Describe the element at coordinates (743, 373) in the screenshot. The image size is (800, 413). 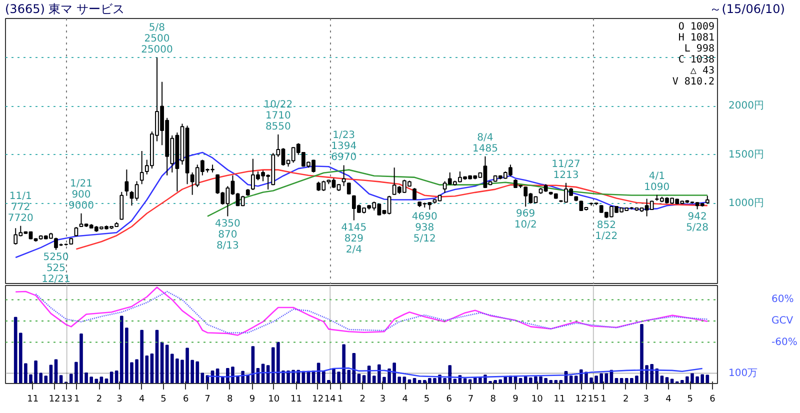
I see `y-tick-label: 100万` at that location.